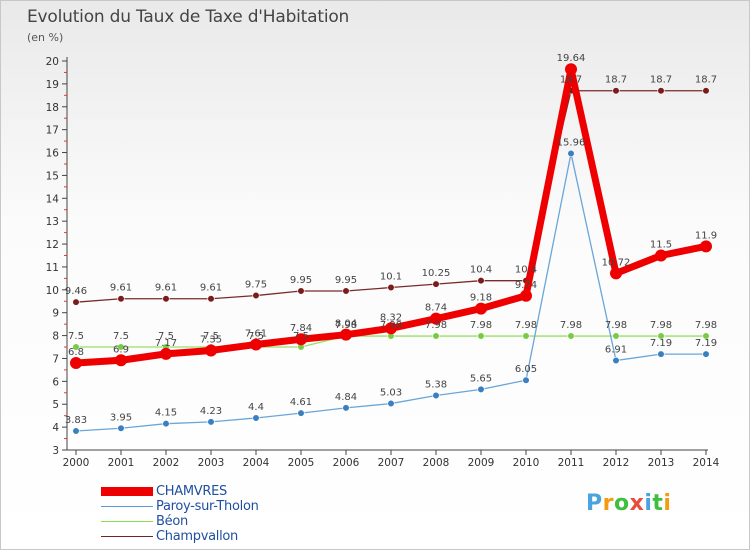 The width and height of the screenshot is (750, 550). I want to click on data-label-chamvres: 6.9, so click(121, 349).